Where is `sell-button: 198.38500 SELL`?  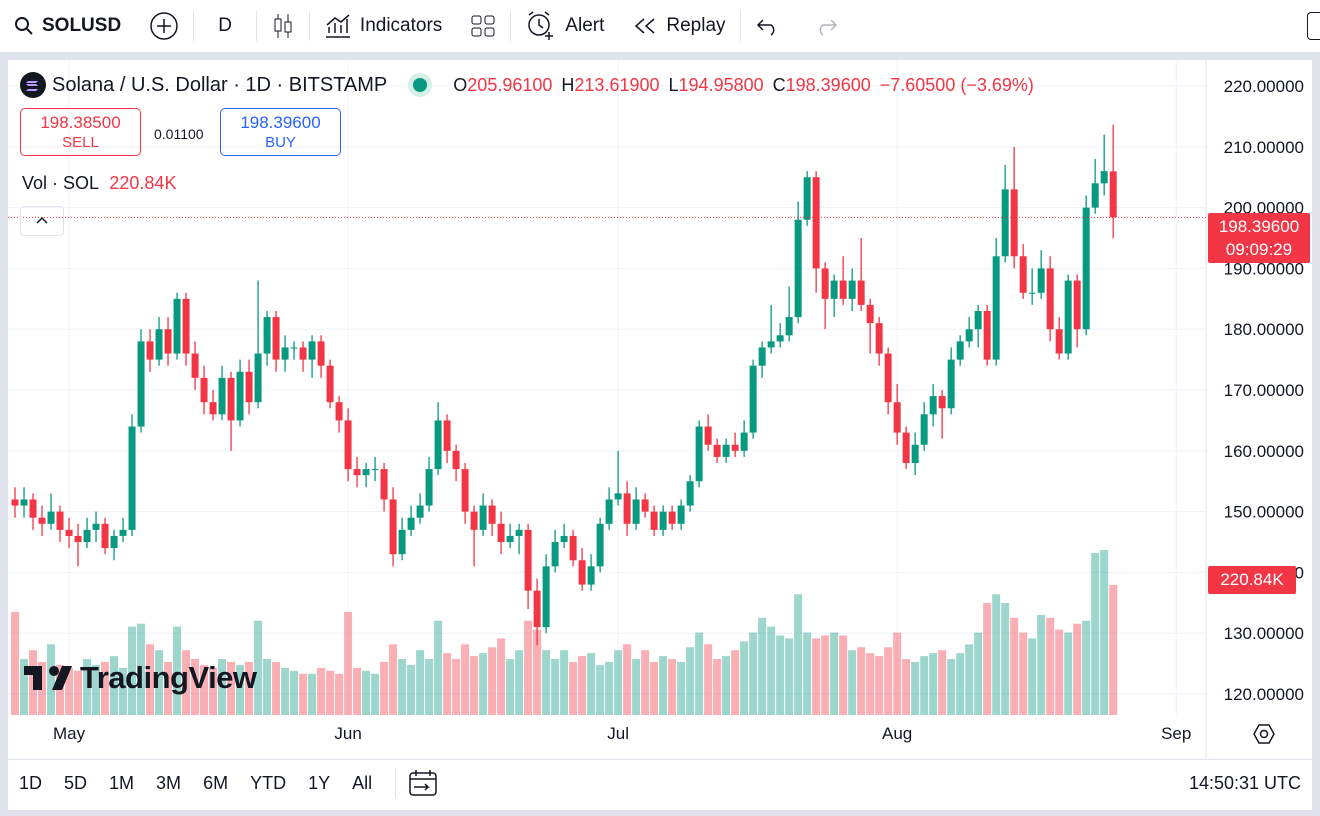 sell-button: 198.38500 SELL is located at coordinates (80, 132).